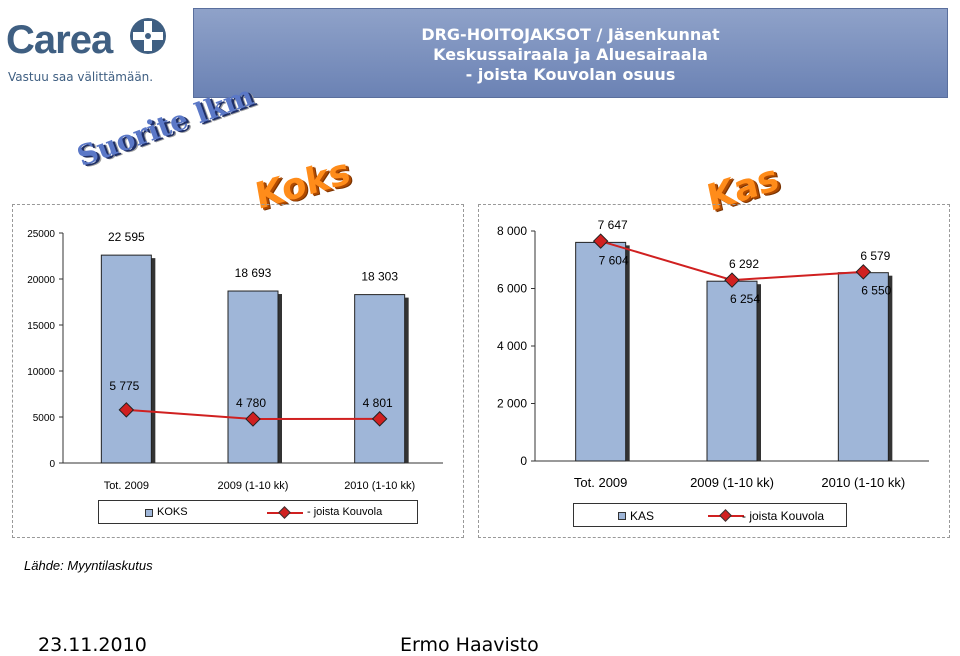 The height and width of the screenshot is (656, 960). I want to click on logo-cross-icon, so click(148, 36).